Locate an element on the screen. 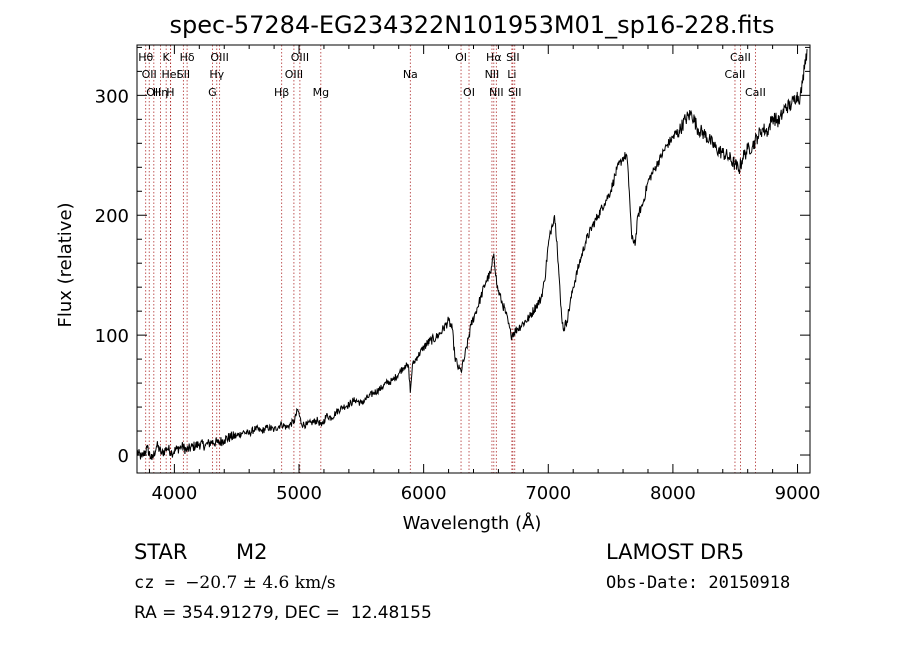 Image resolution: width=900 pixels, height=649 pixels. x-axis-label: Wavelength (Å) is located at coordinates (472, 523).